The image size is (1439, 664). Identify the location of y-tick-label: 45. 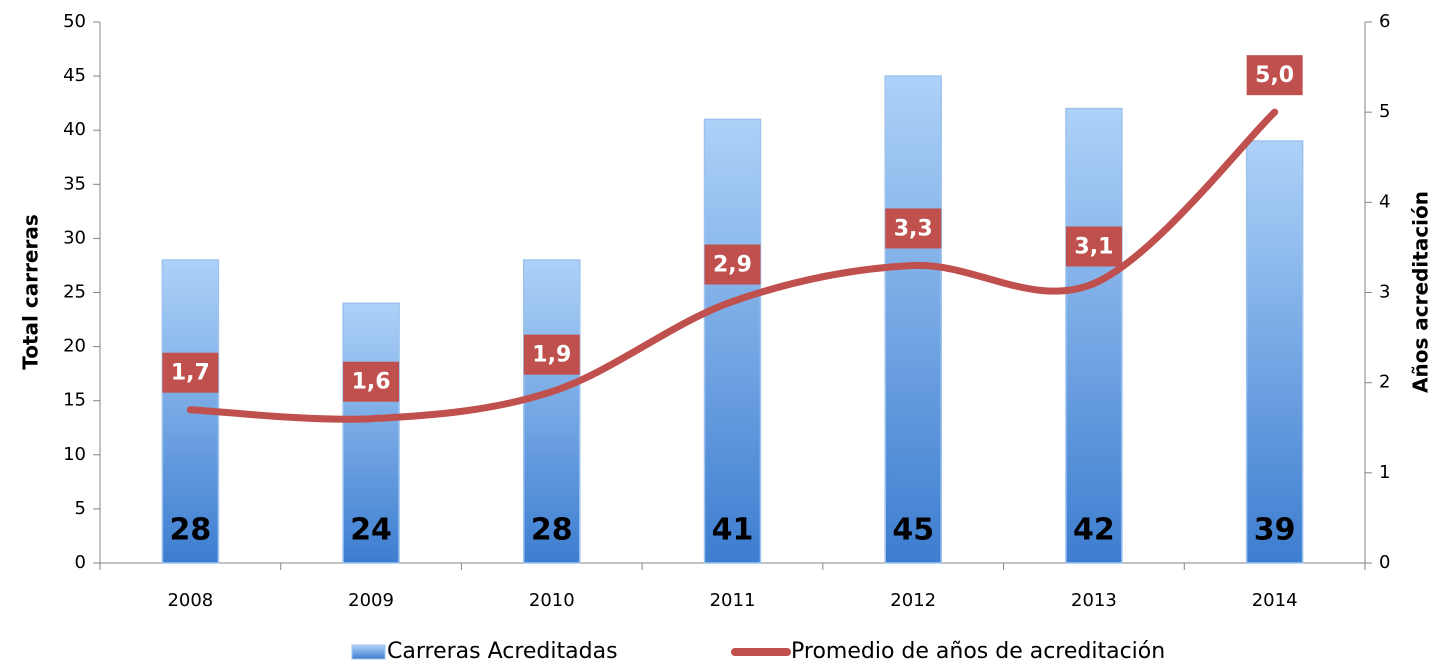
(74, 75).